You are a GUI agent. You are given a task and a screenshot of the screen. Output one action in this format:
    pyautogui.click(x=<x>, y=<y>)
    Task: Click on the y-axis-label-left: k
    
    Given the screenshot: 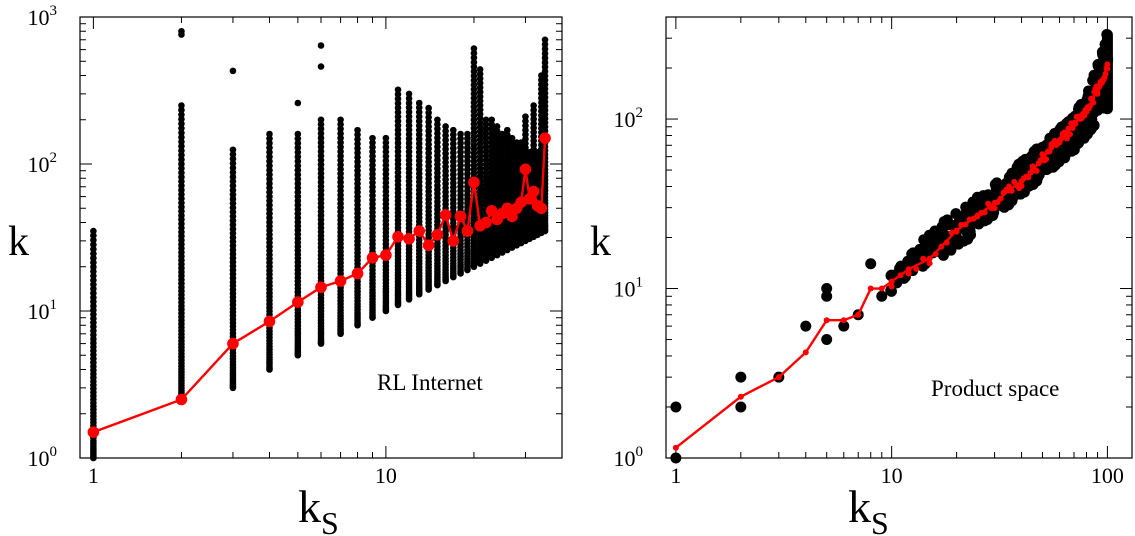 What is the action you would take?
    pyautogui.click(x=18, y=242)
    